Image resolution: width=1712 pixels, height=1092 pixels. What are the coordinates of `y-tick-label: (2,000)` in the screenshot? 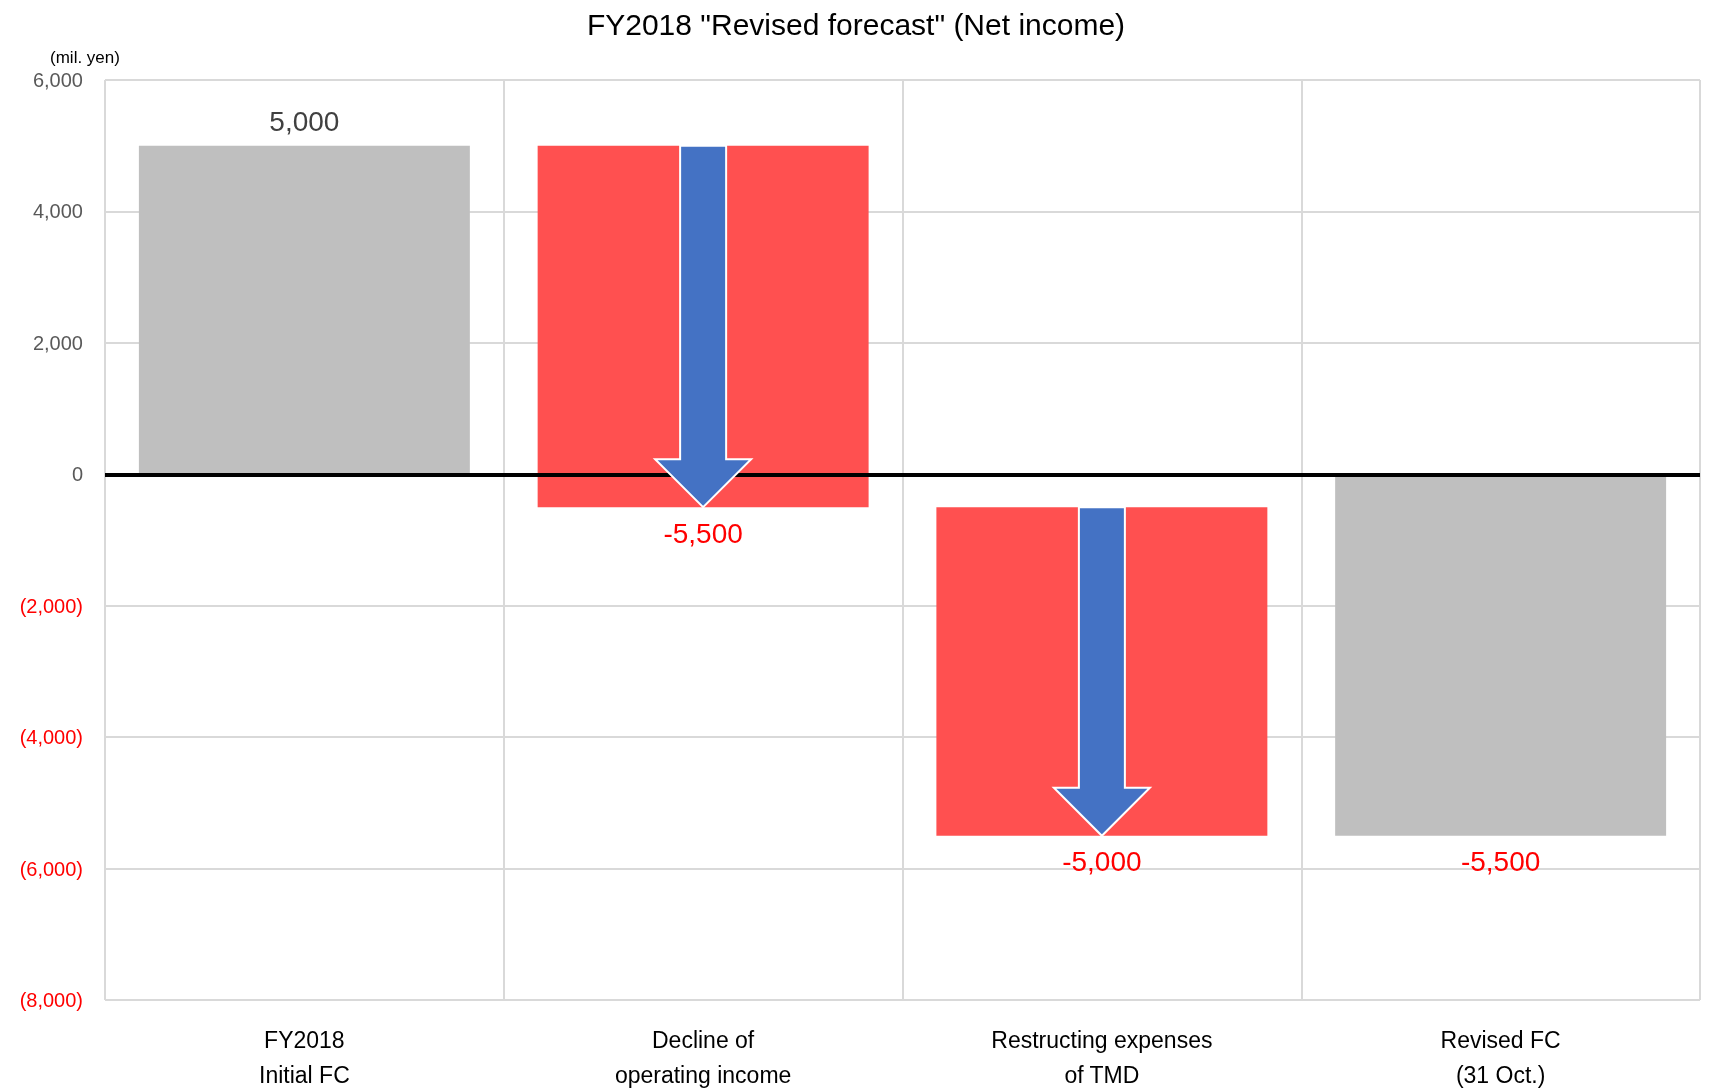 It's located at (51, 605).